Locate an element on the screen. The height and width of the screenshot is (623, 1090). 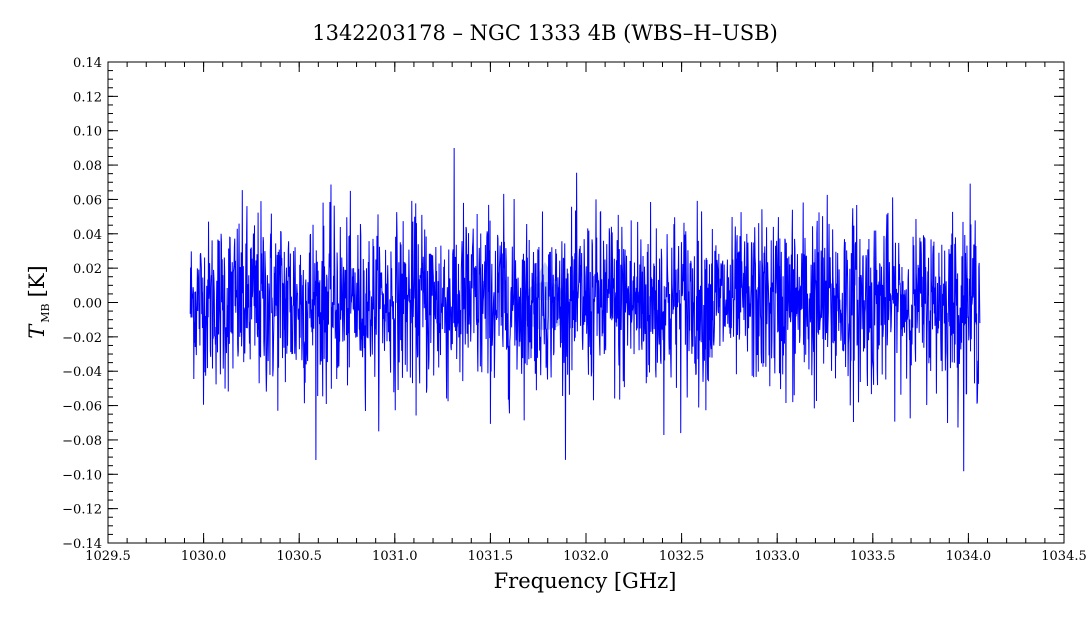
x-tick-label: 1033.5 is located at coordinates (873, 556).